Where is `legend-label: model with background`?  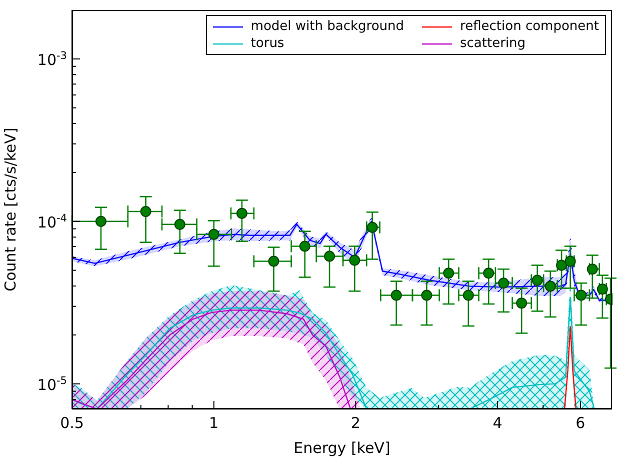
legend-label: model with background is located at coordinates (327, 26).